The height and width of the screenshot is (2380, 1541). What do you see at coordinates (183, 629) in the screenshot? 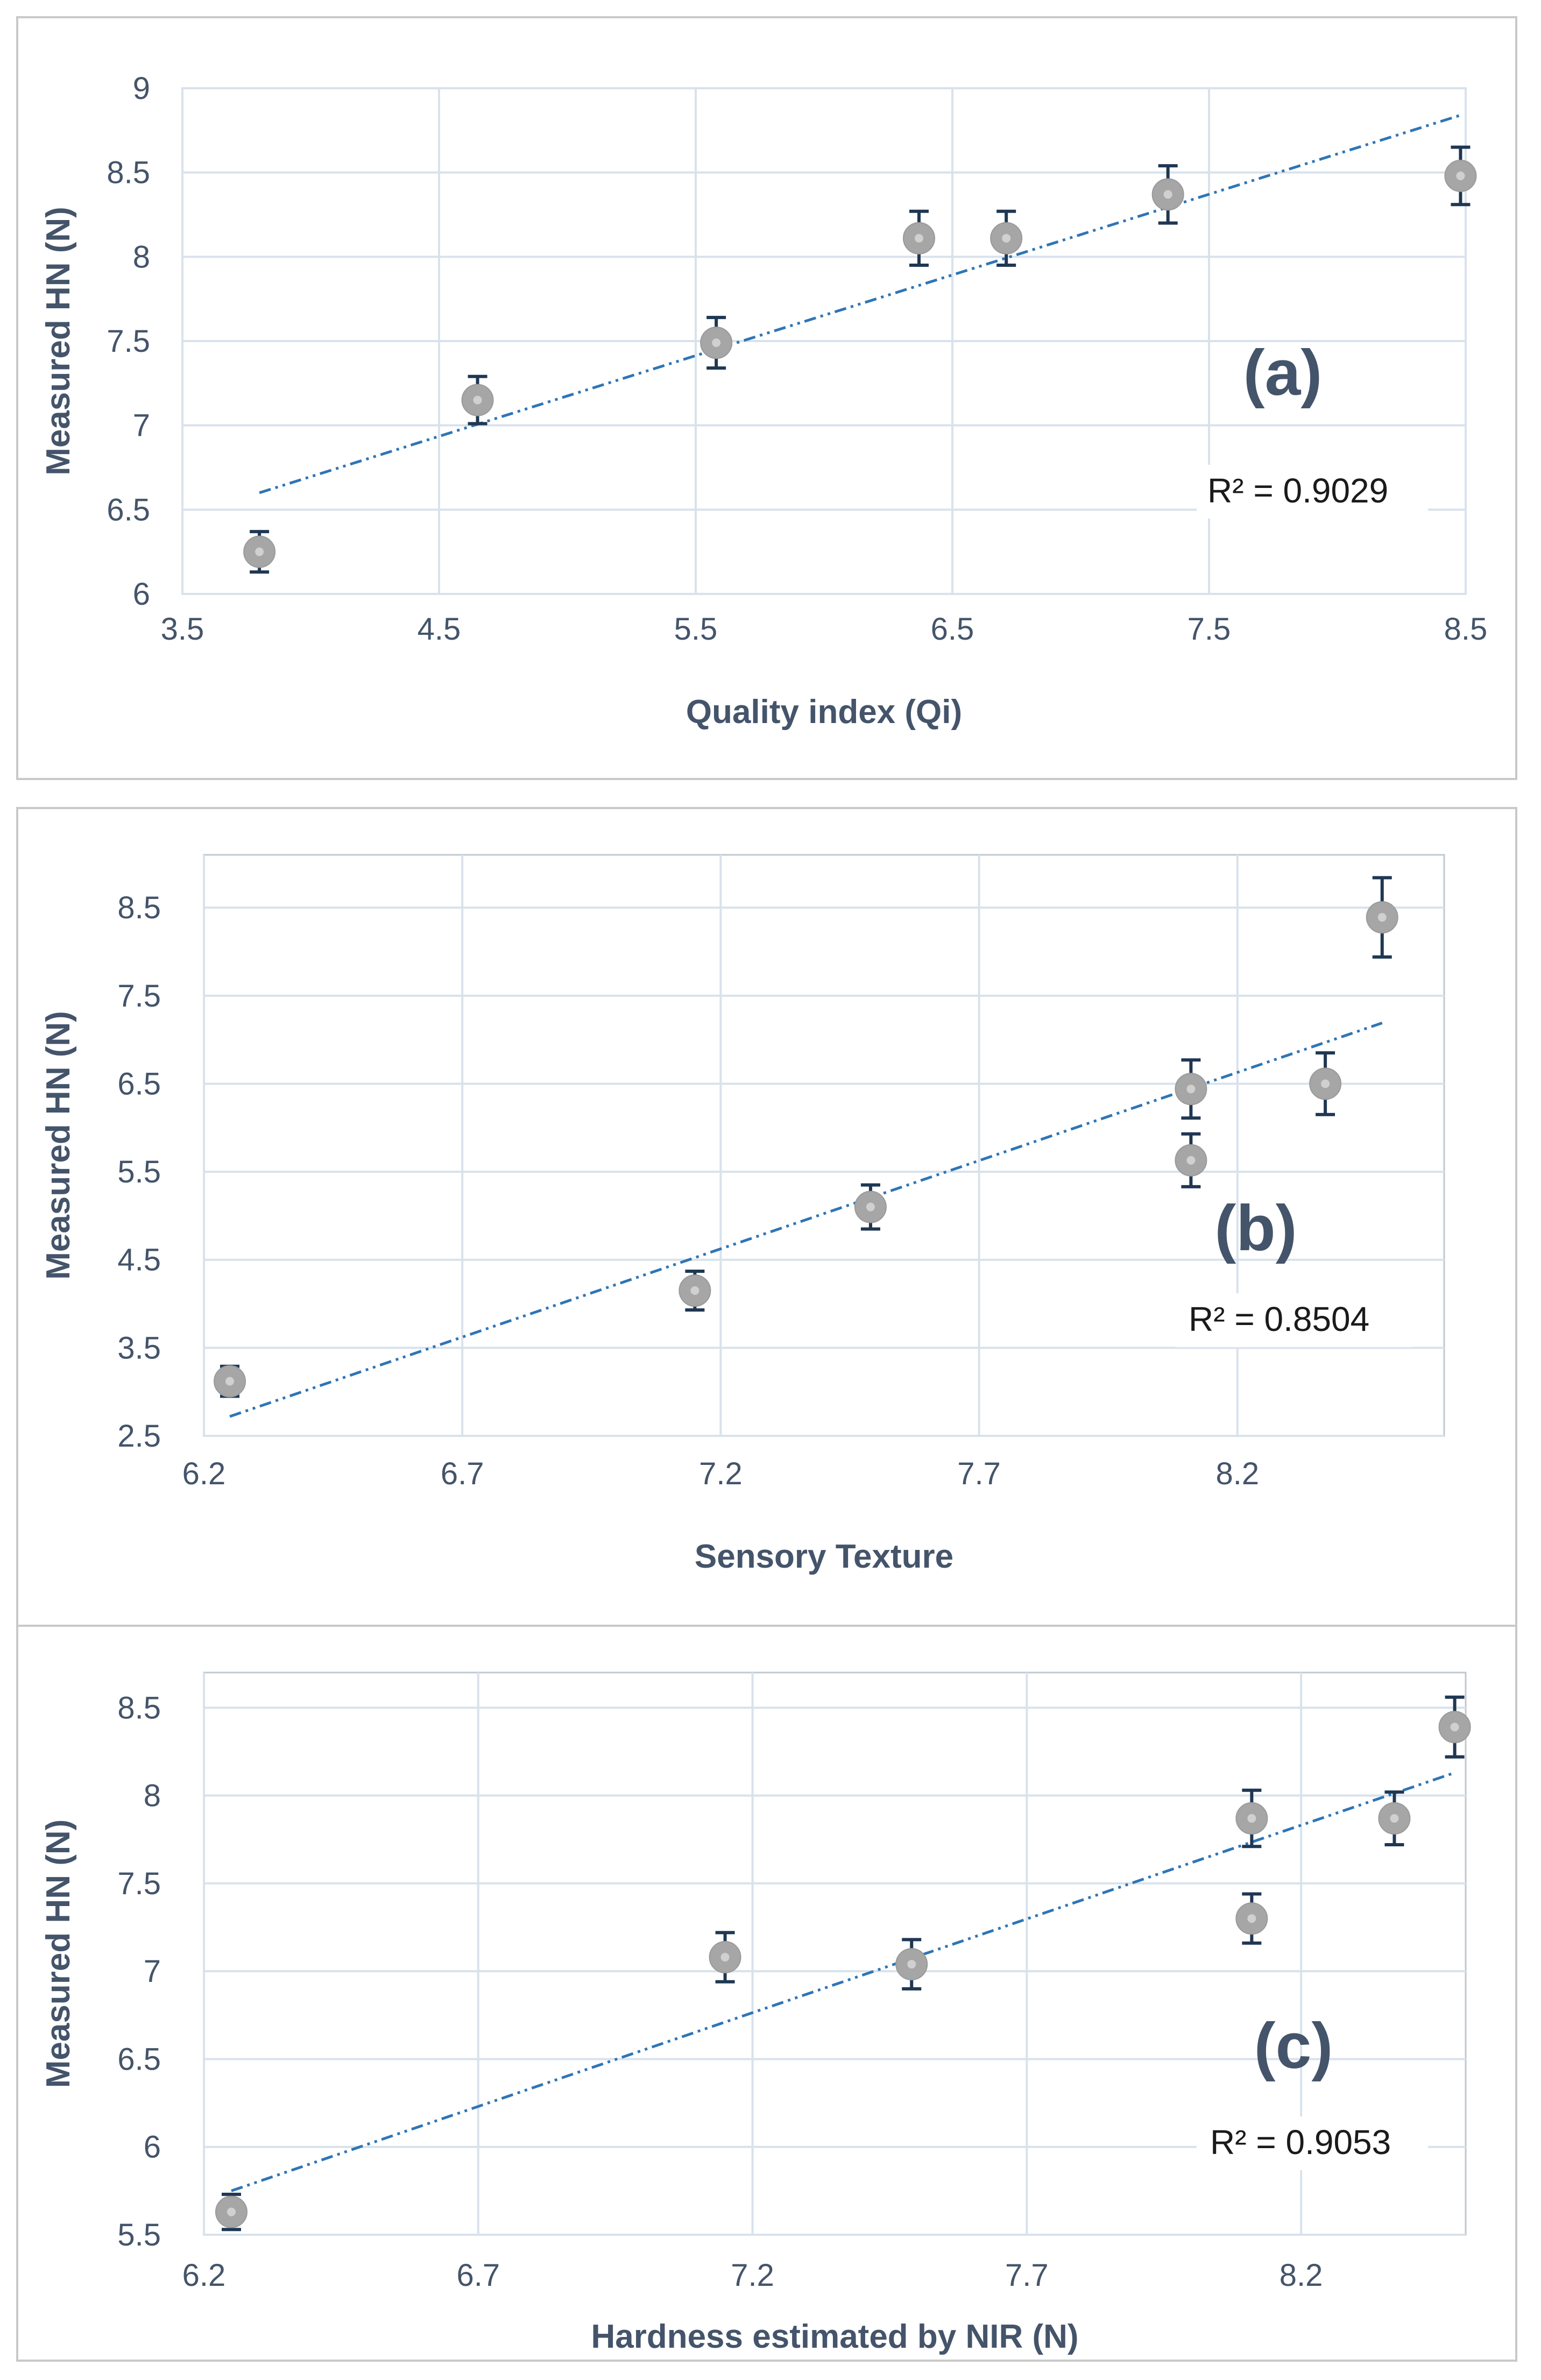
I see `x-tick-label: 3.5` at bounding box center [183, 629].